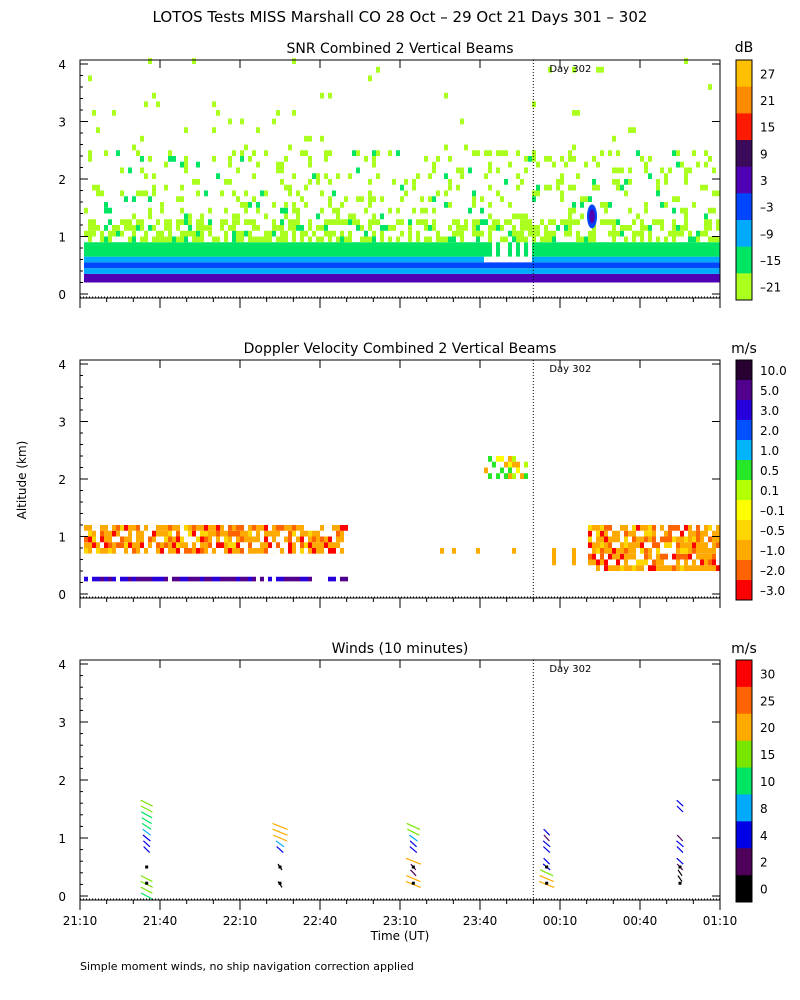 Image resolution: width=800 pixels, height=1000 pixels. I want to click on colorbar-label: 0.1, so click(769, 491).